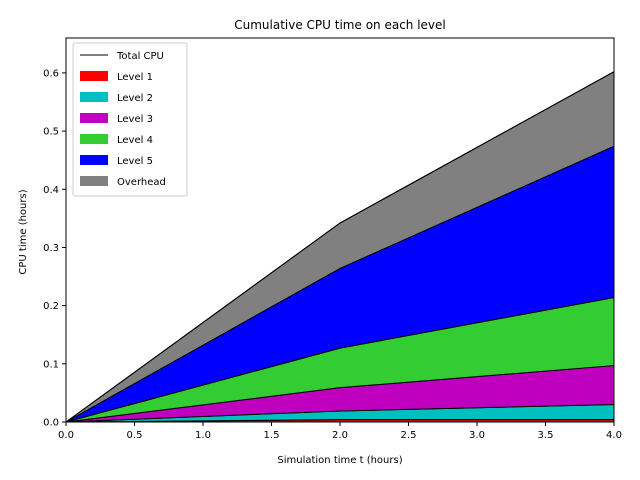 Image resolution: width=640 pixels, height=480 pixels. What do you see at coordinates (546, 435) in the screenshot?
I see `x-tick-label: 3.5` at bounding box center [546, 435].